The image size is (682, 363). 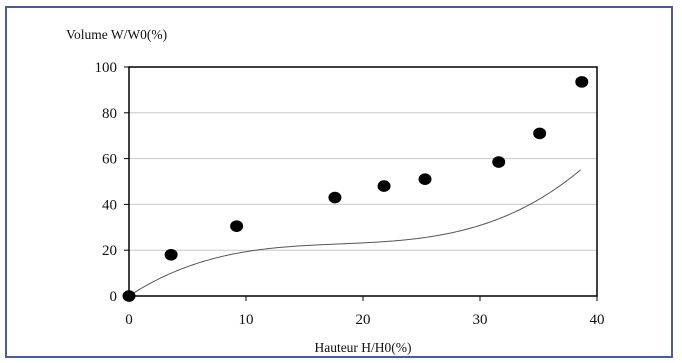 What do you see at coordinates (362, 347) in the screenshot?
I see `x-axis-title: Hauteur H/H0(%)` at bounding box center [362, 347].